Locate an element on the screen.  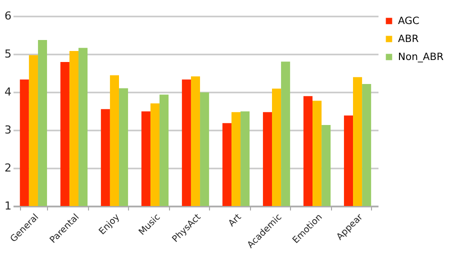
y-tick-label: 1 is located at coordinates (8, 206).